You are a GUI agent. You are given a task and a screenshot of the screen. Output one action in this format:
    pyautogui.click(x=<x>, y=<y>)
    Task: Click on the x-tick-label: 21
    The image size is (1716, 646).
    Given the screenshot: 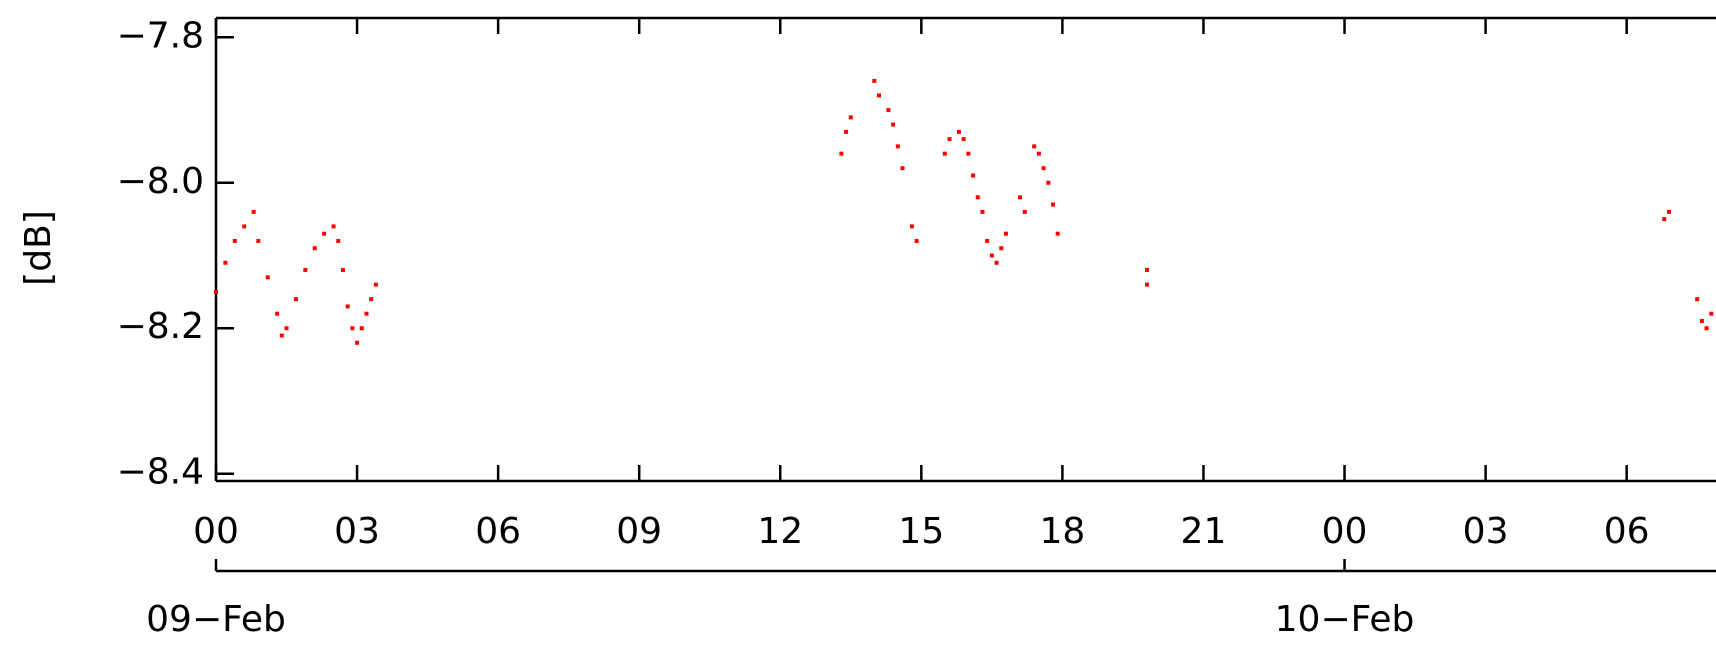 What is the action you would take?
    pyautogui.click(x=1204, y=531)
    